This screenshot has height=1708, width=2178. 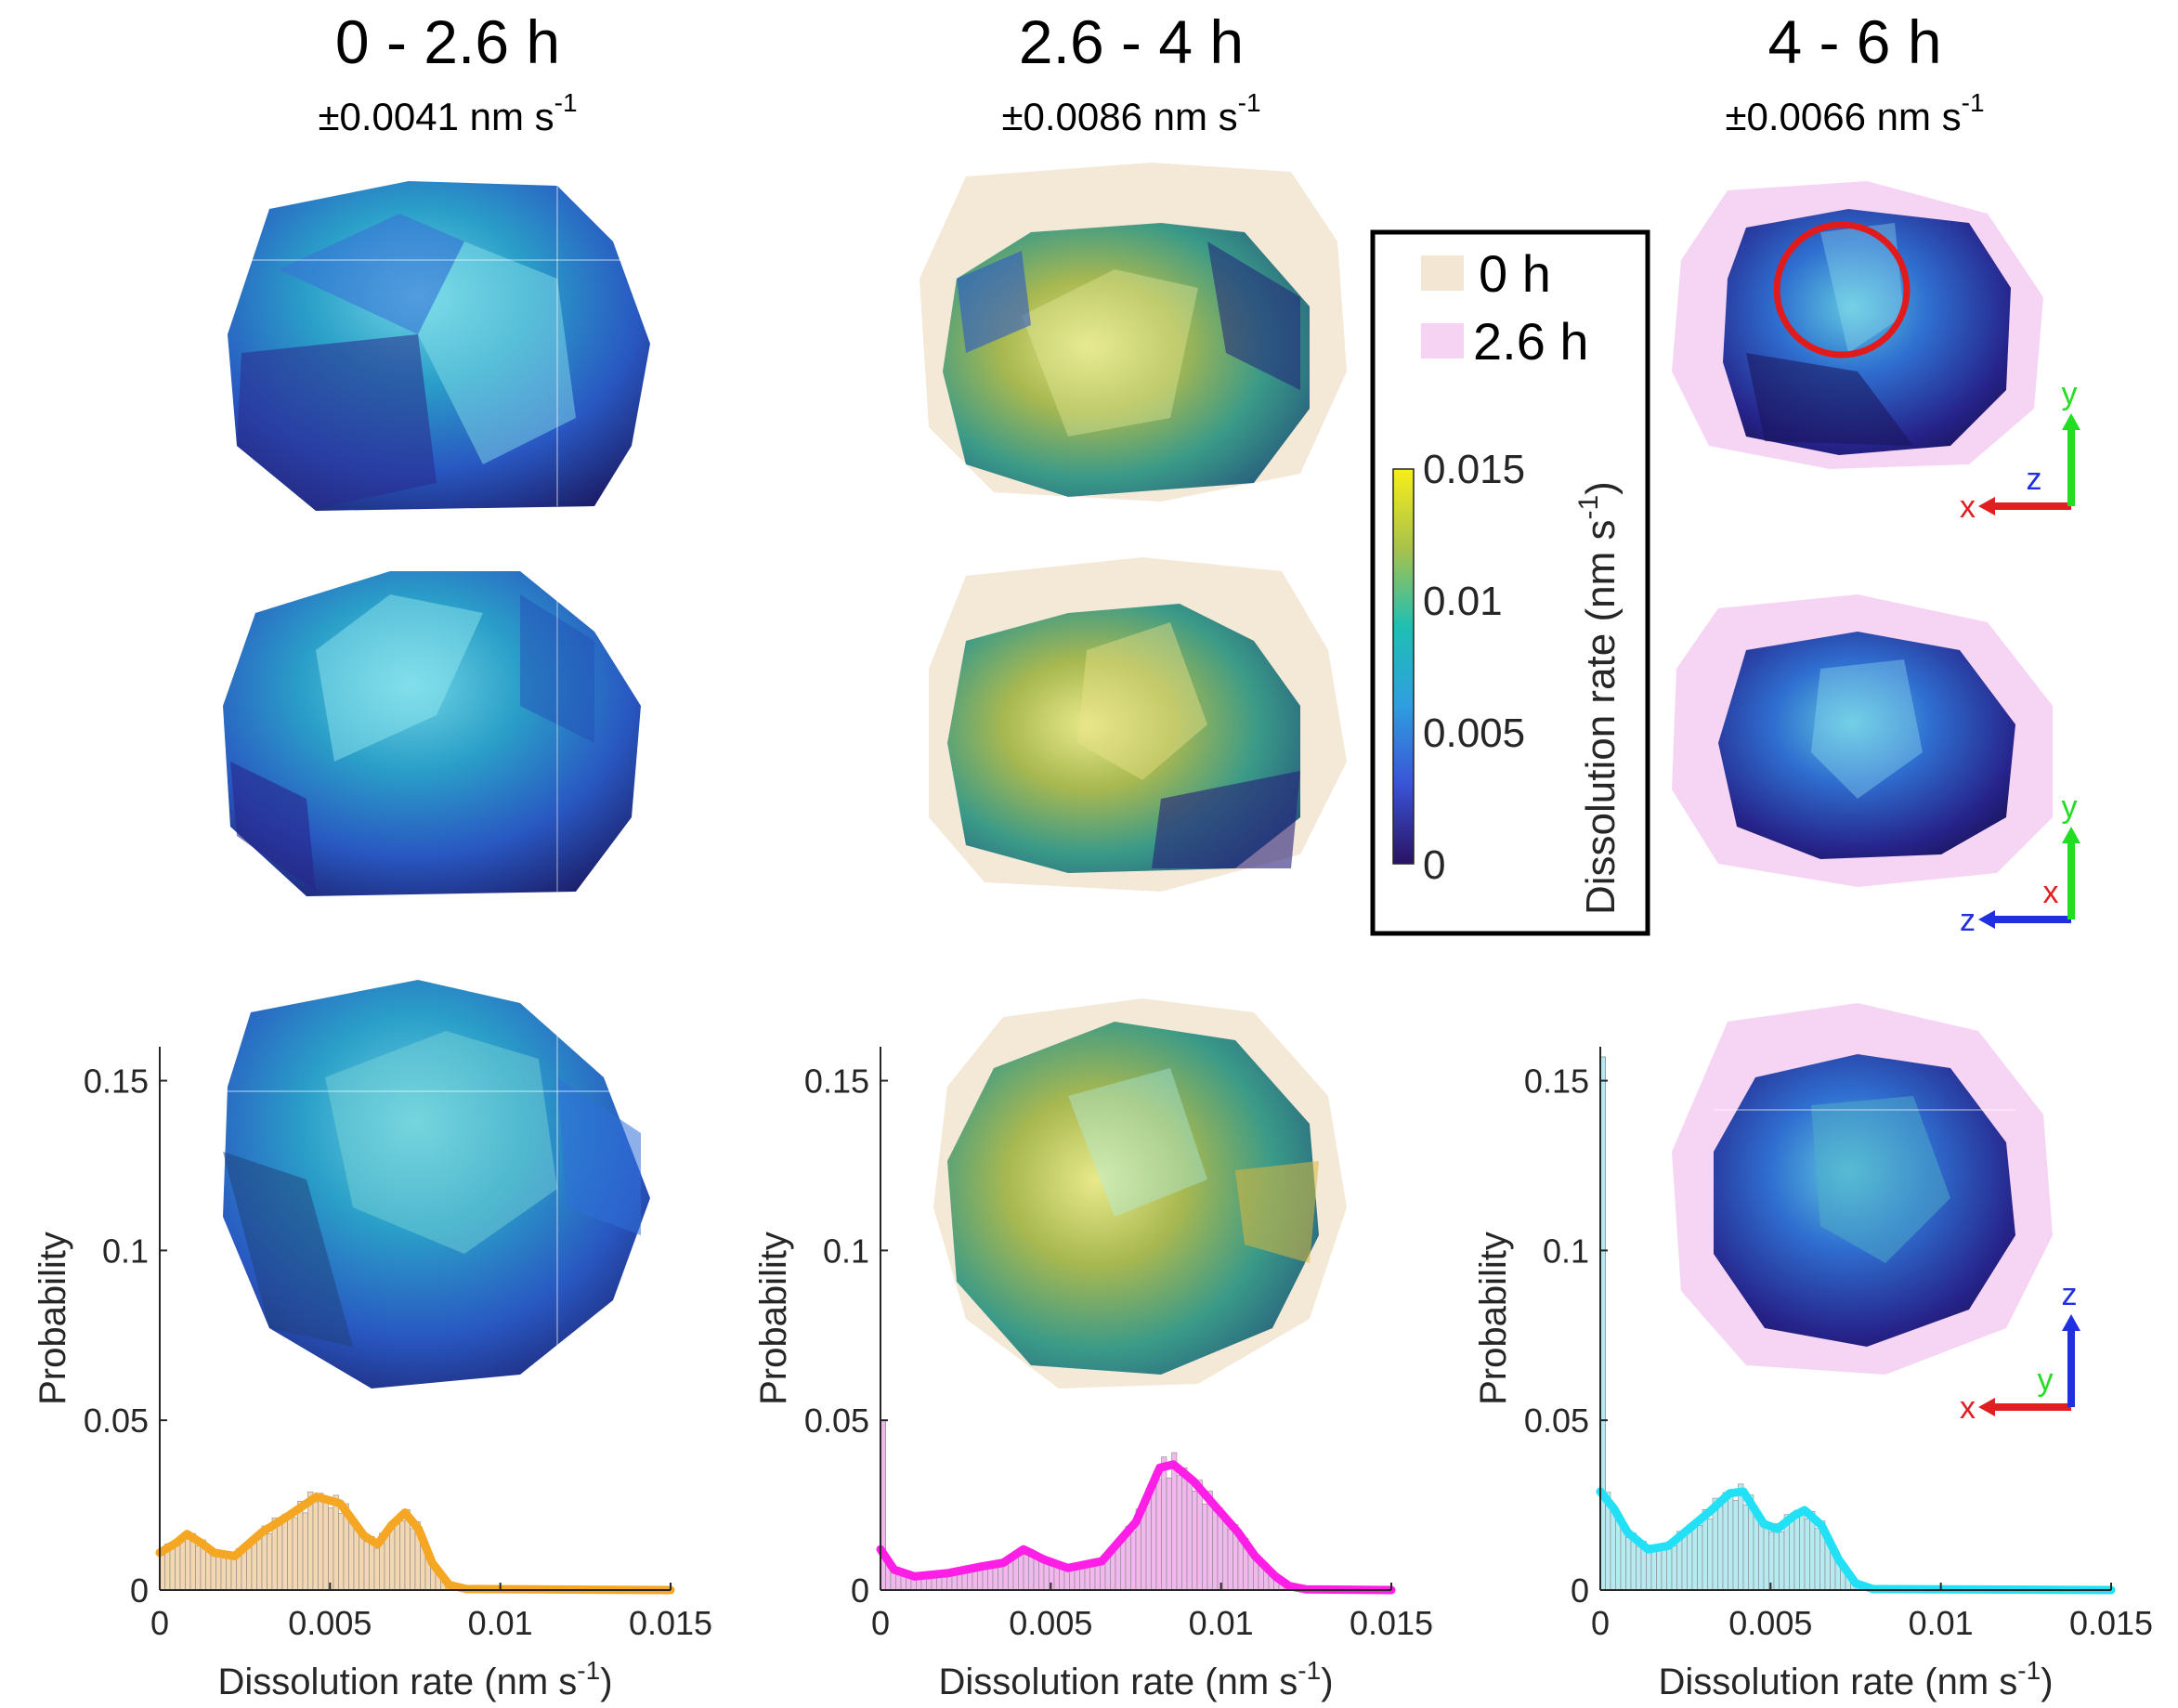 I want to click on axis-icon-3: x z y, so click(x=2020, y=1351).